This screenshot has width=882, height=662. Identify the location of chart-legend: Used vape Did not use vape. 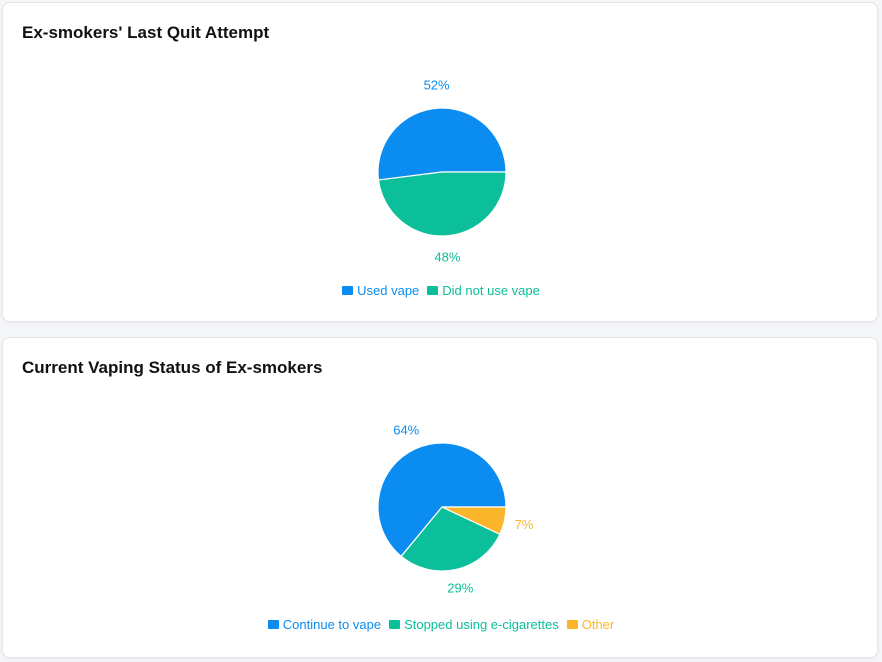
(441, 290).